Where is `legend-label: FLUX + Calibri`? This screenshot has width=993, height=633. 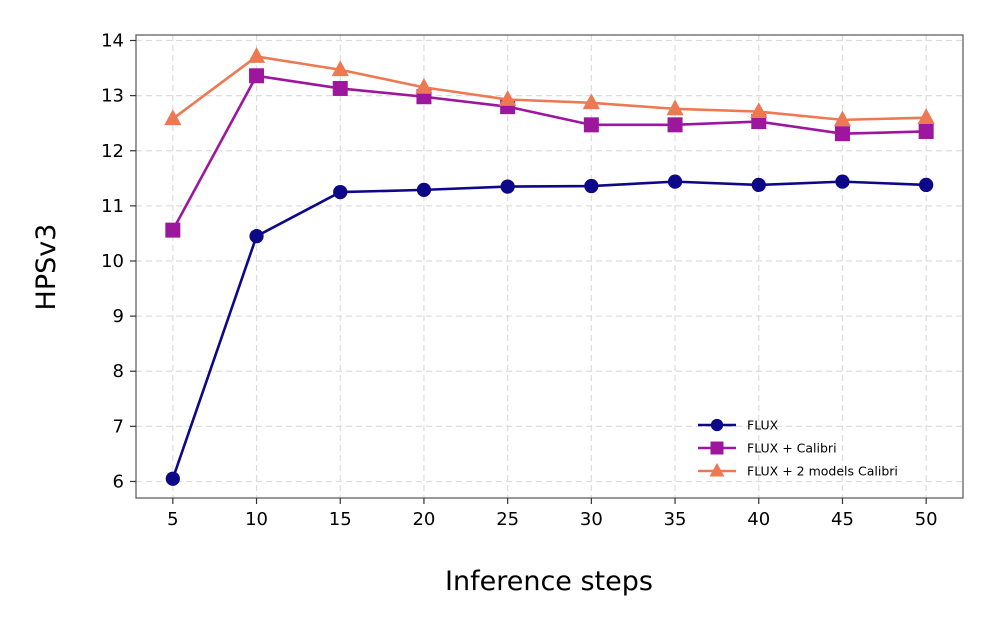 legend-label: FLUX + Calibri is located at coordinates (792, 448).